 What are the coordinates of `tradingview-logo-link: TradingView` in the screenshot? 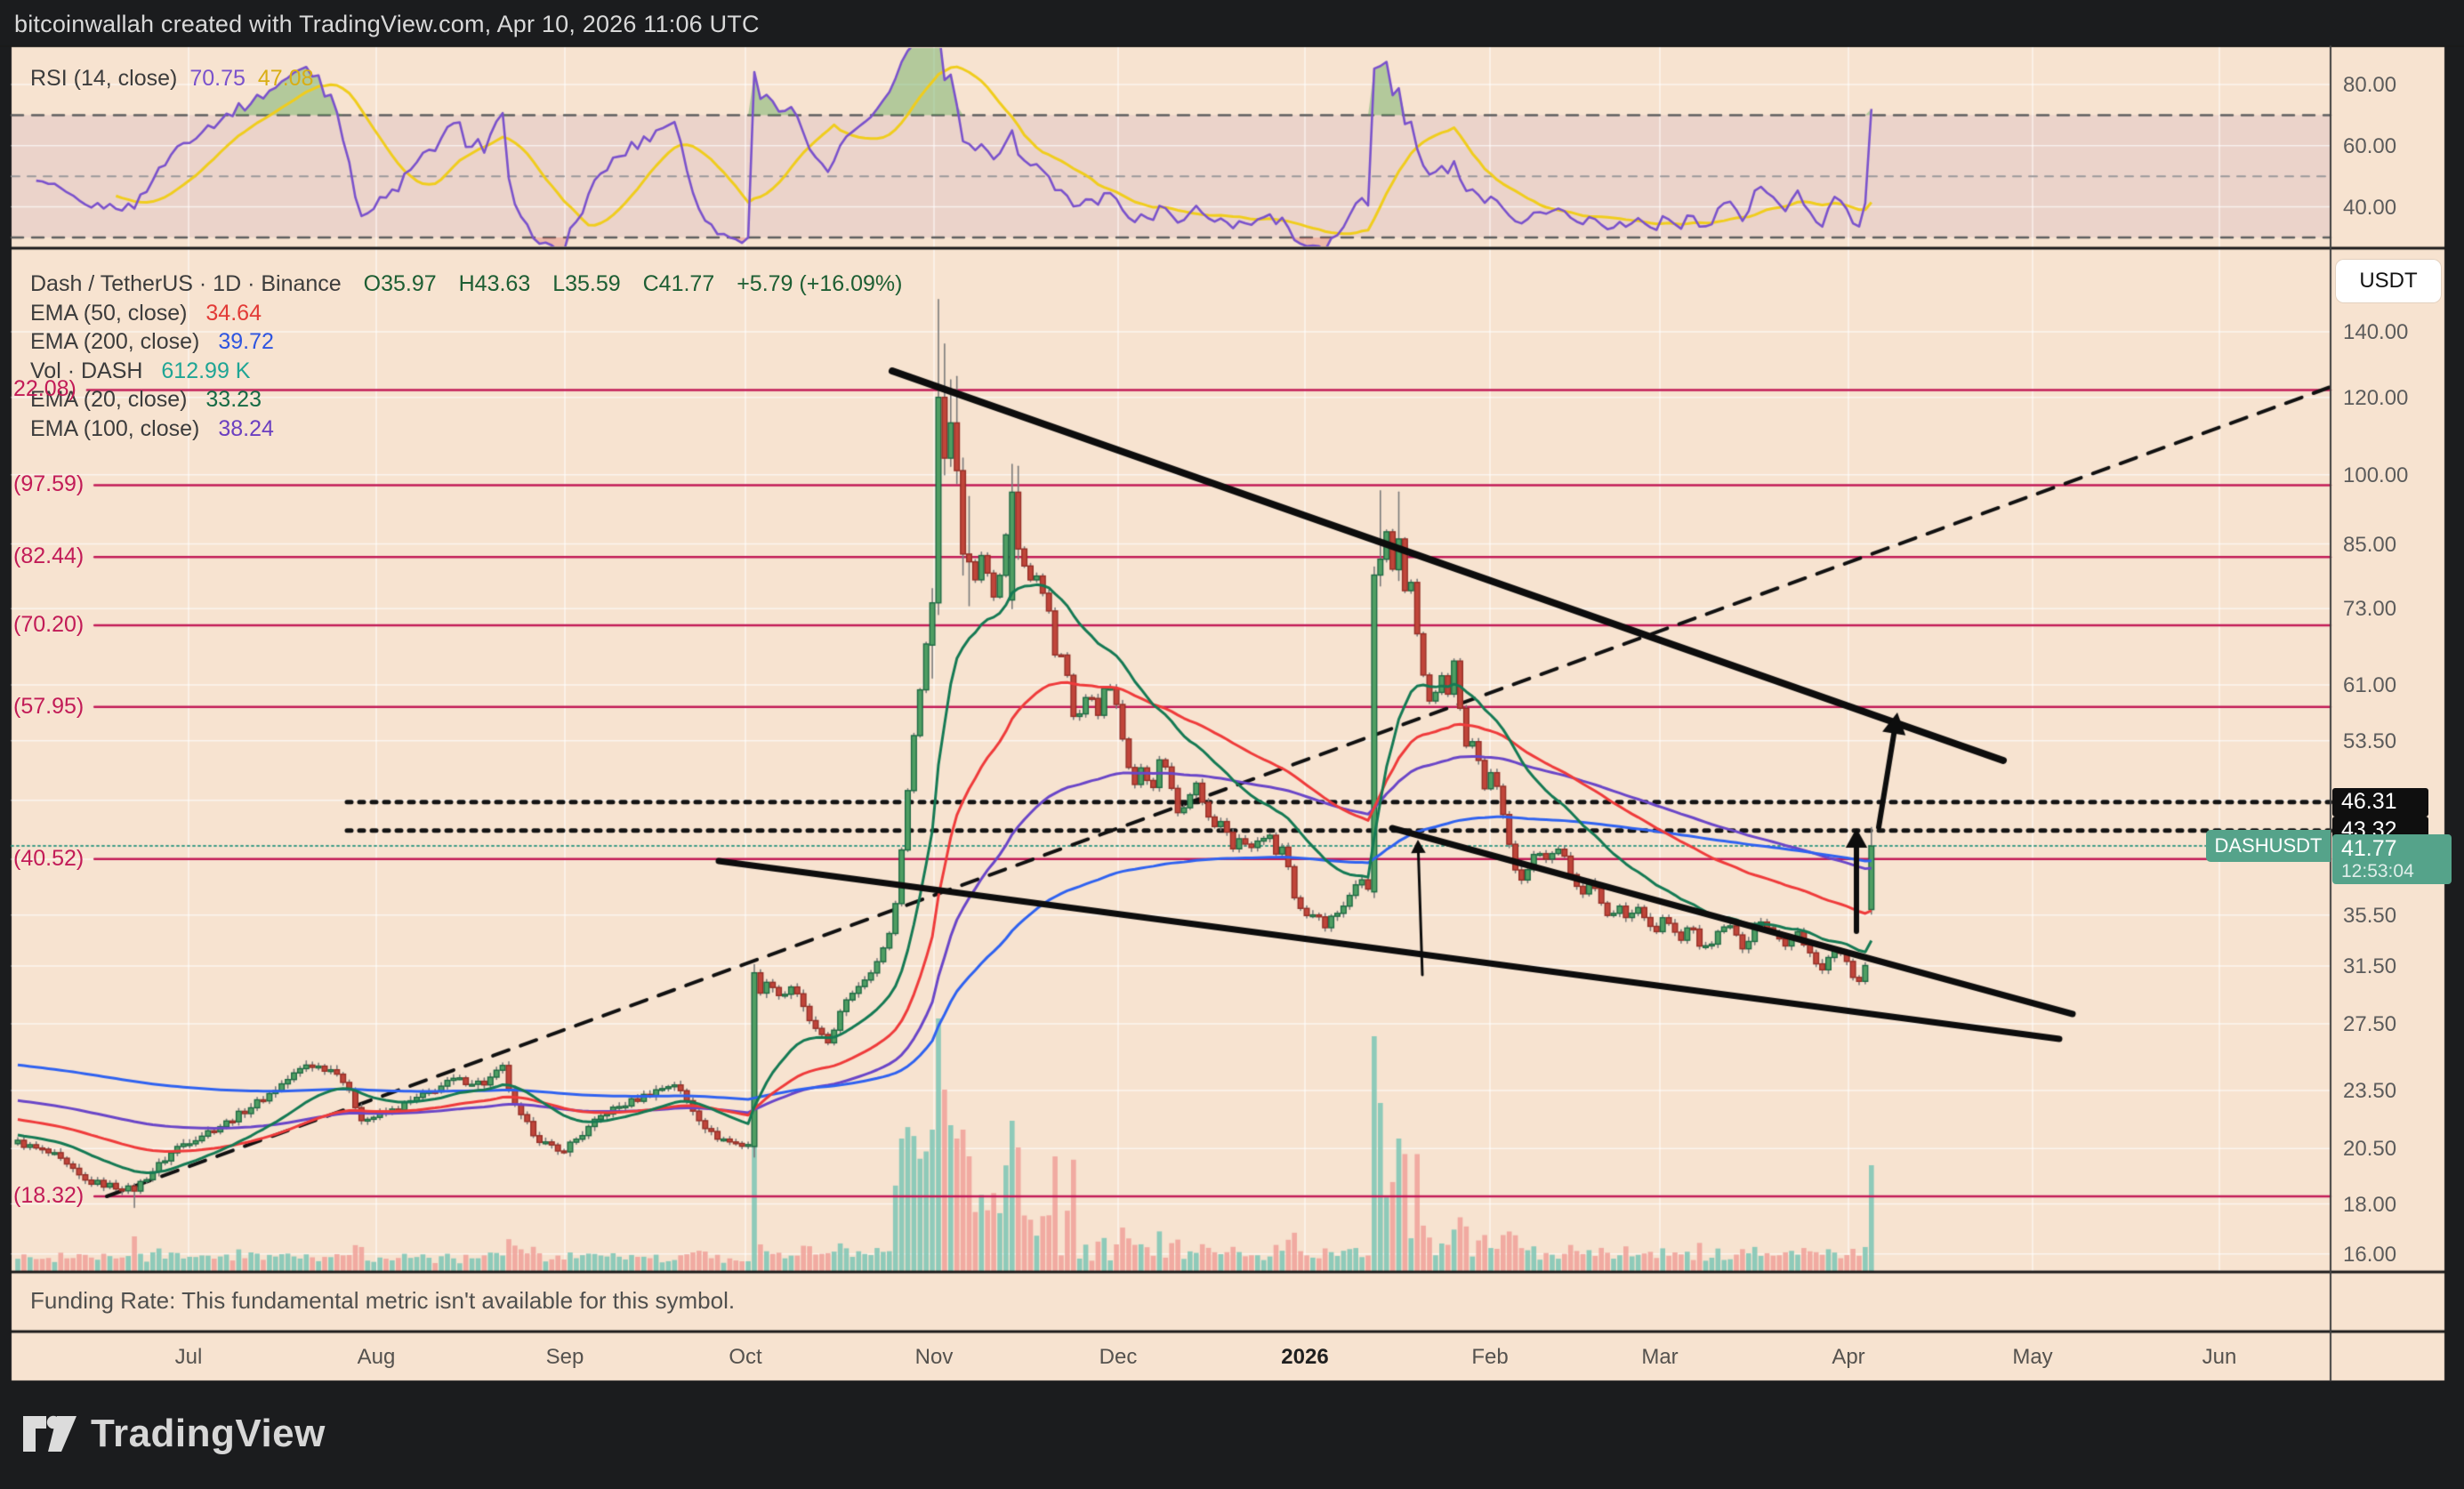 It's located at (173, 1434).